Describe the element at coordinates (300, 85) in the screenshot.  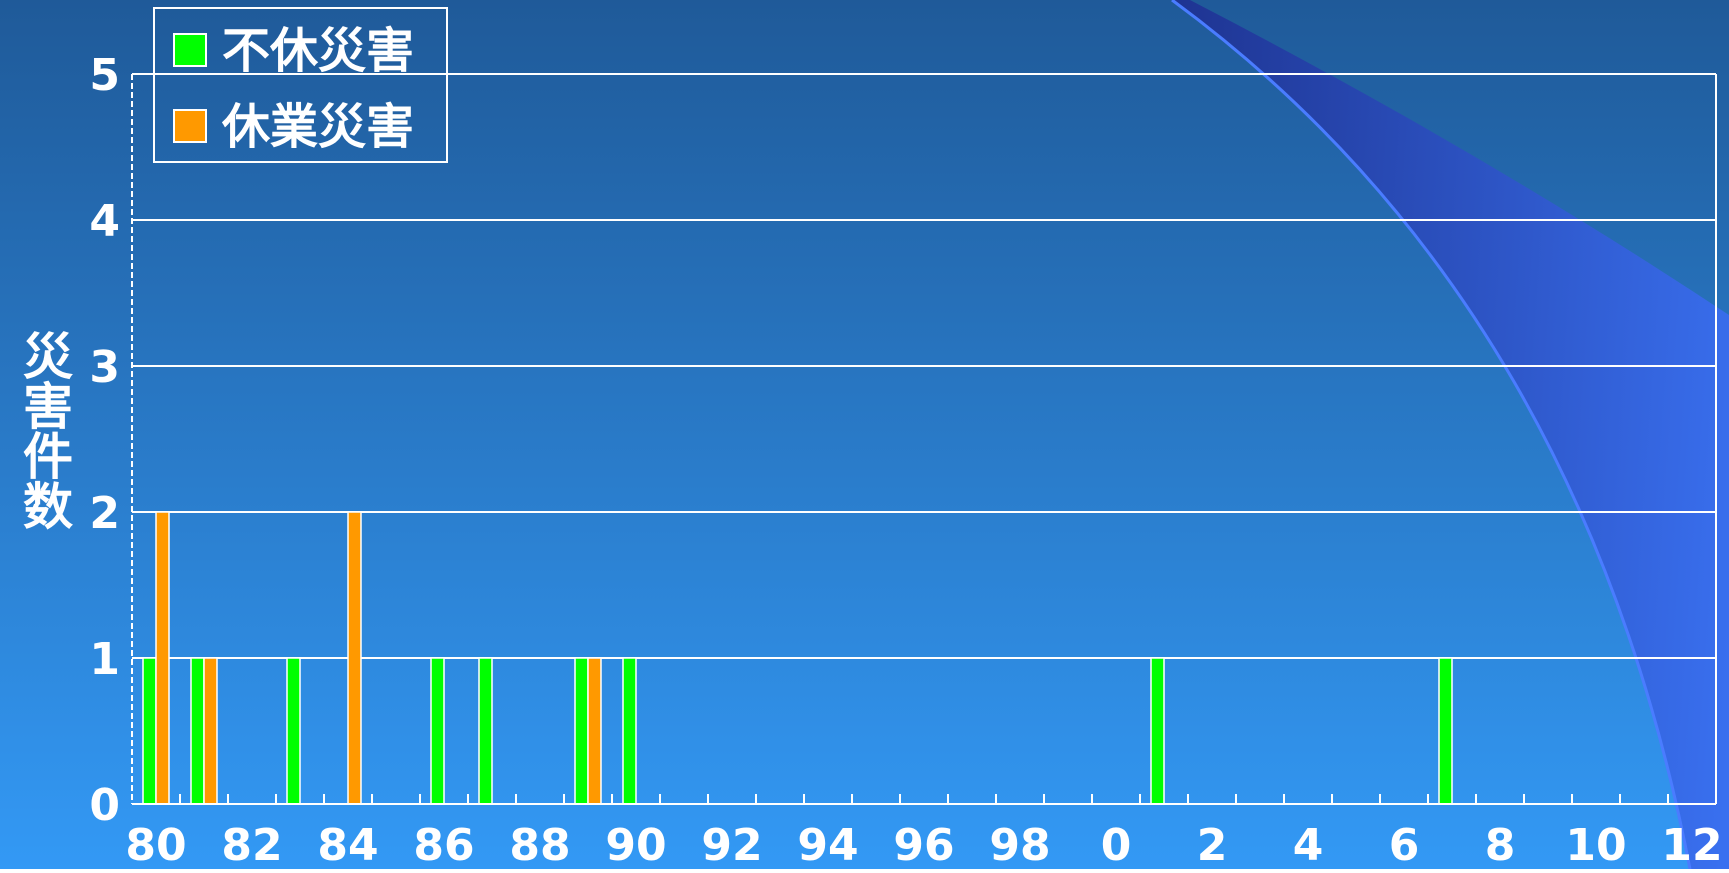
I see `legend-box` at that location.